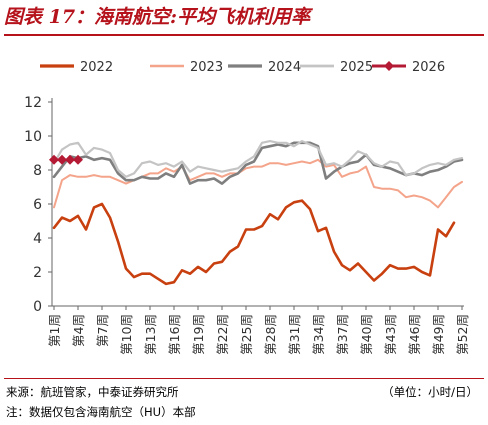  What do you see at coordinates (430, 392) in the screenshot?
I see `unit-text: （单位：小时/日）` at bounding box center [430, 392].